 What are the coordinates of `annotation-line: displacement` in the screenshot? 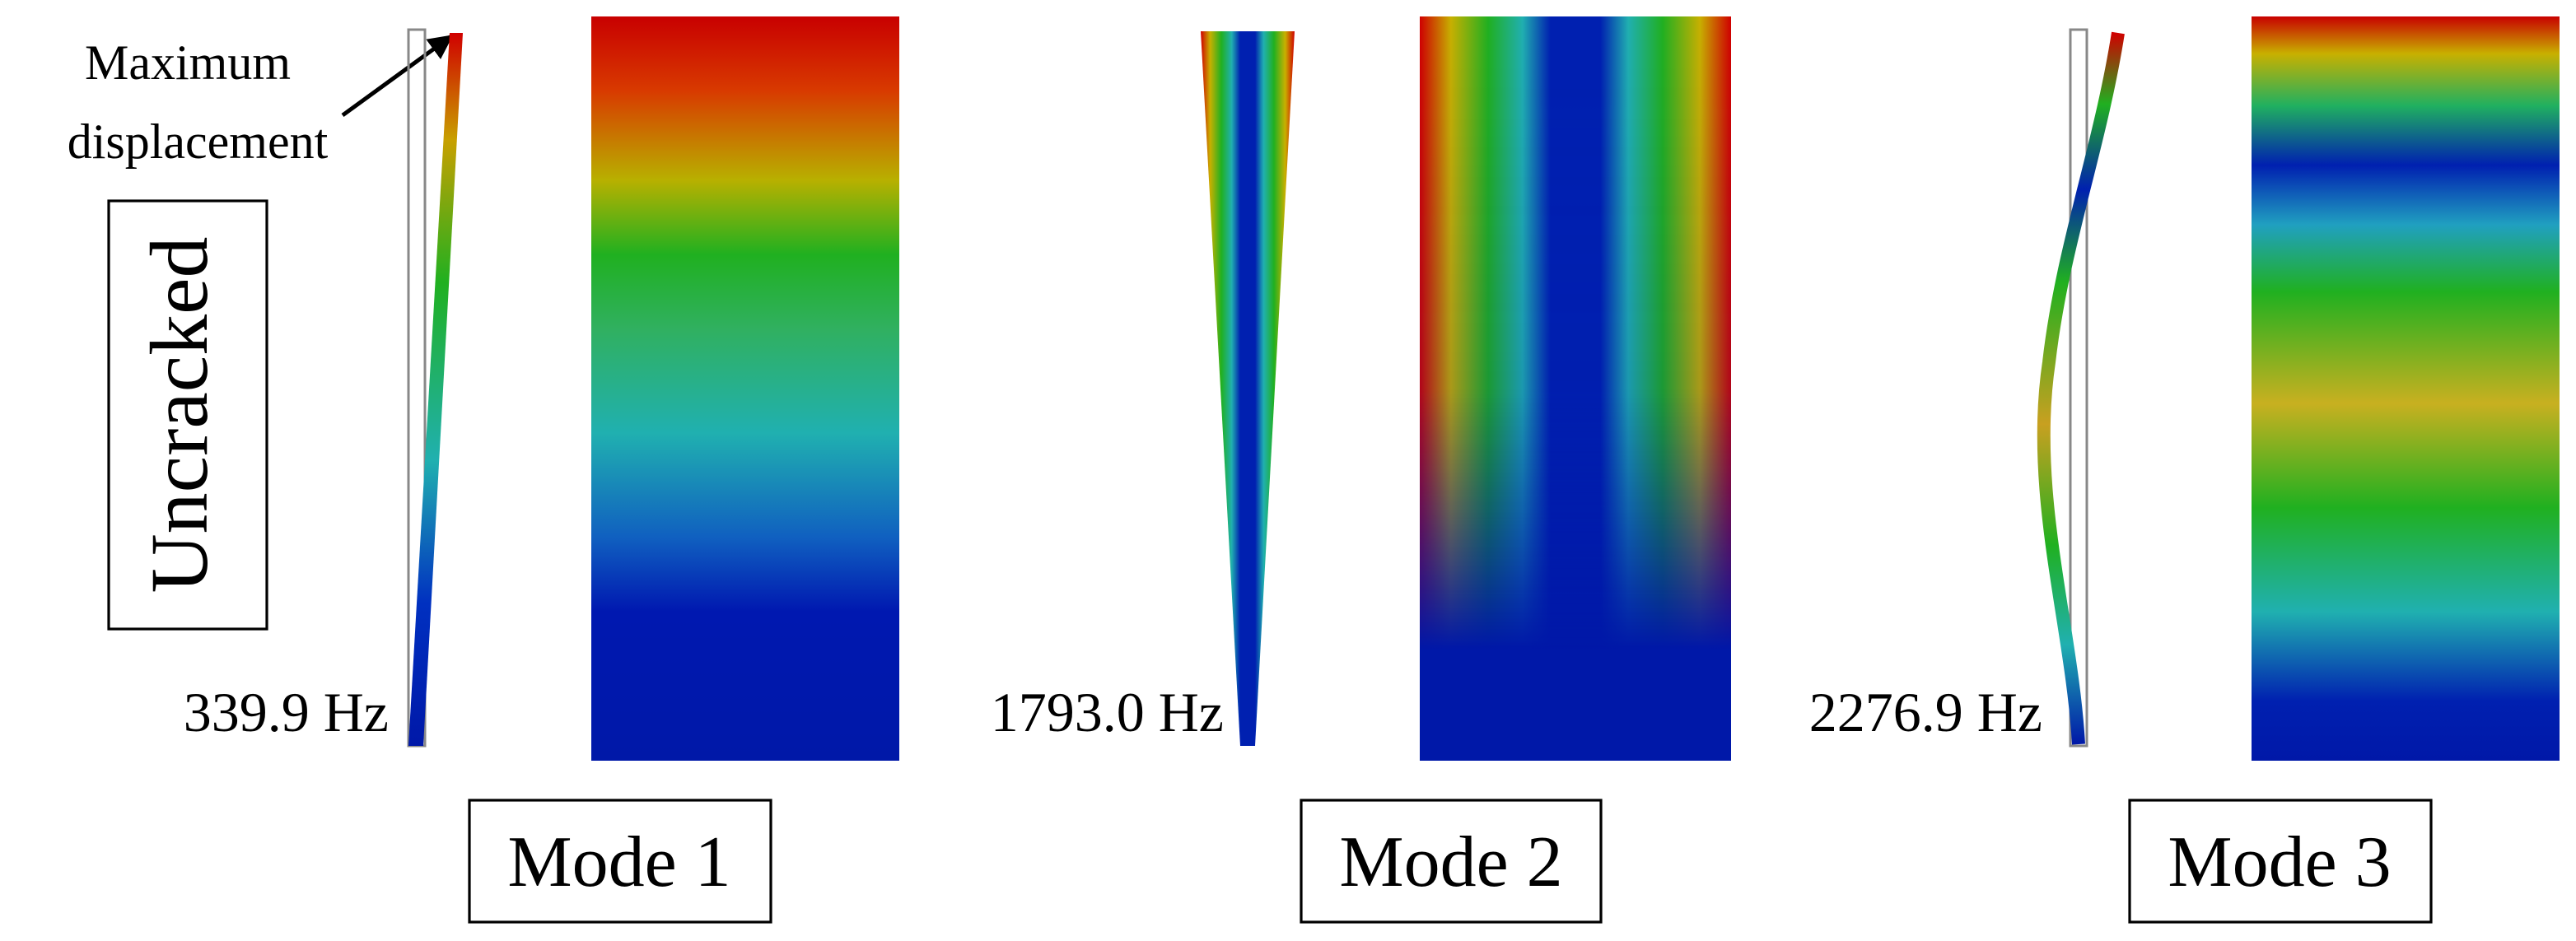 It's located at (198, 141).